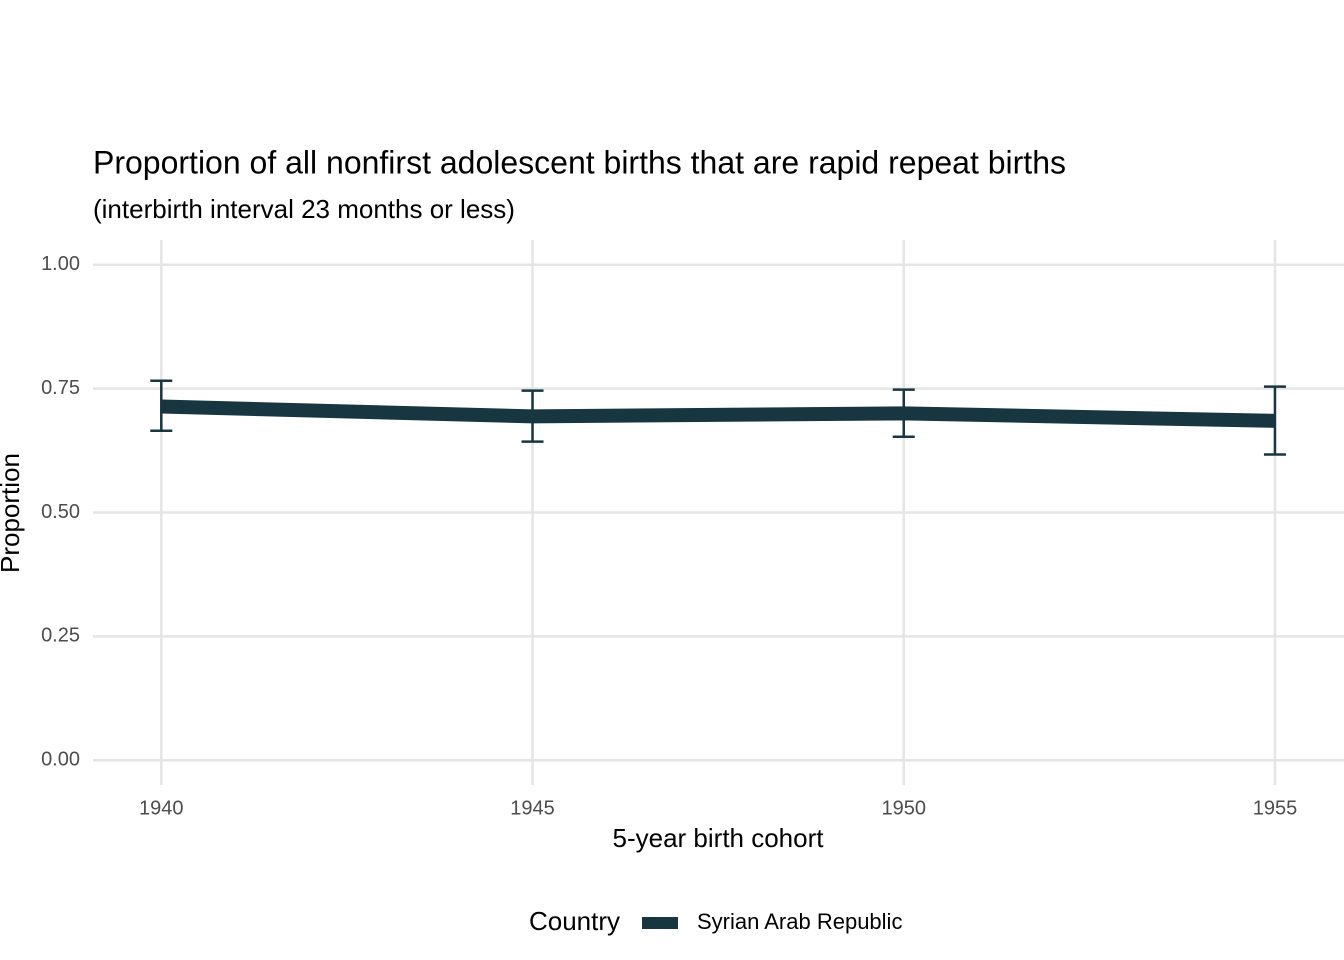 The height and width of the screenshot is (960, 1344). Describe the element at coordinates (719, 838) in the screenshot. I see `x-axis-label: 5-year birth cohort` at that location.